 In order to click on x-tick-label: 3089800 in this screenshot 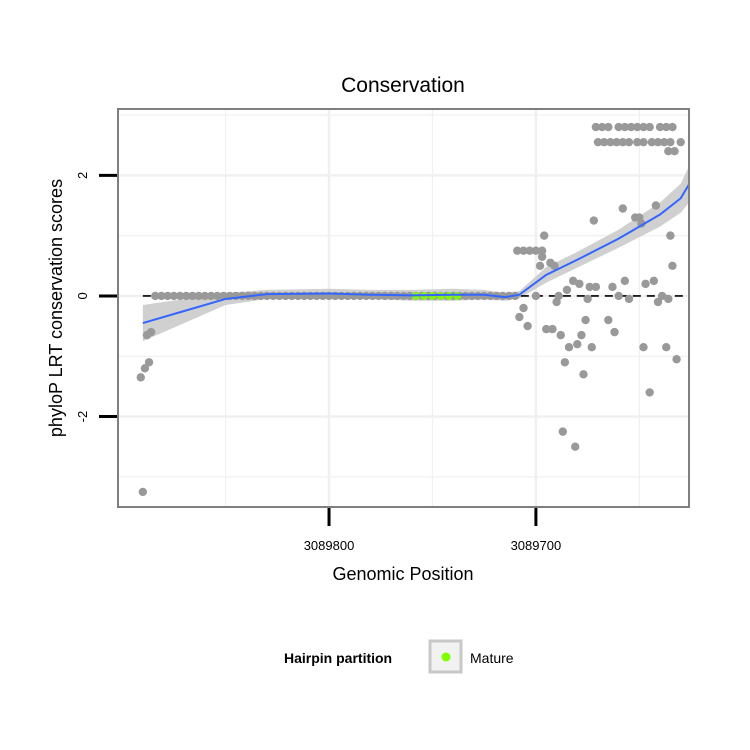, I will do `click(329, 545)`.